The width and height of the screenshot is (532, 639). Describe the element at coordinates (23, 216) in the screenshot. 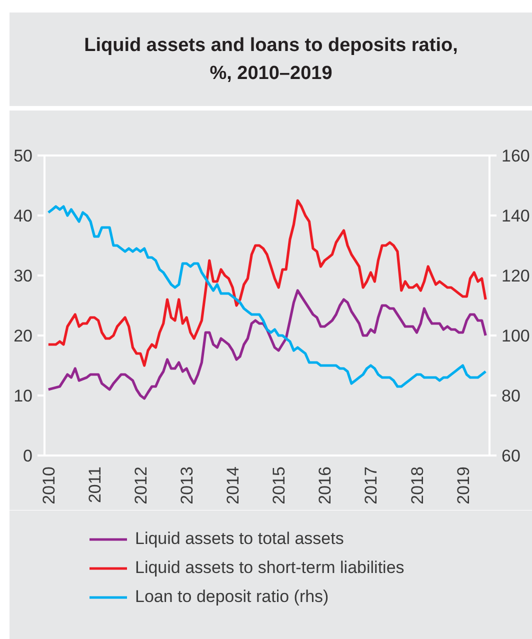

I see `y-tick-label: 40` at that location.